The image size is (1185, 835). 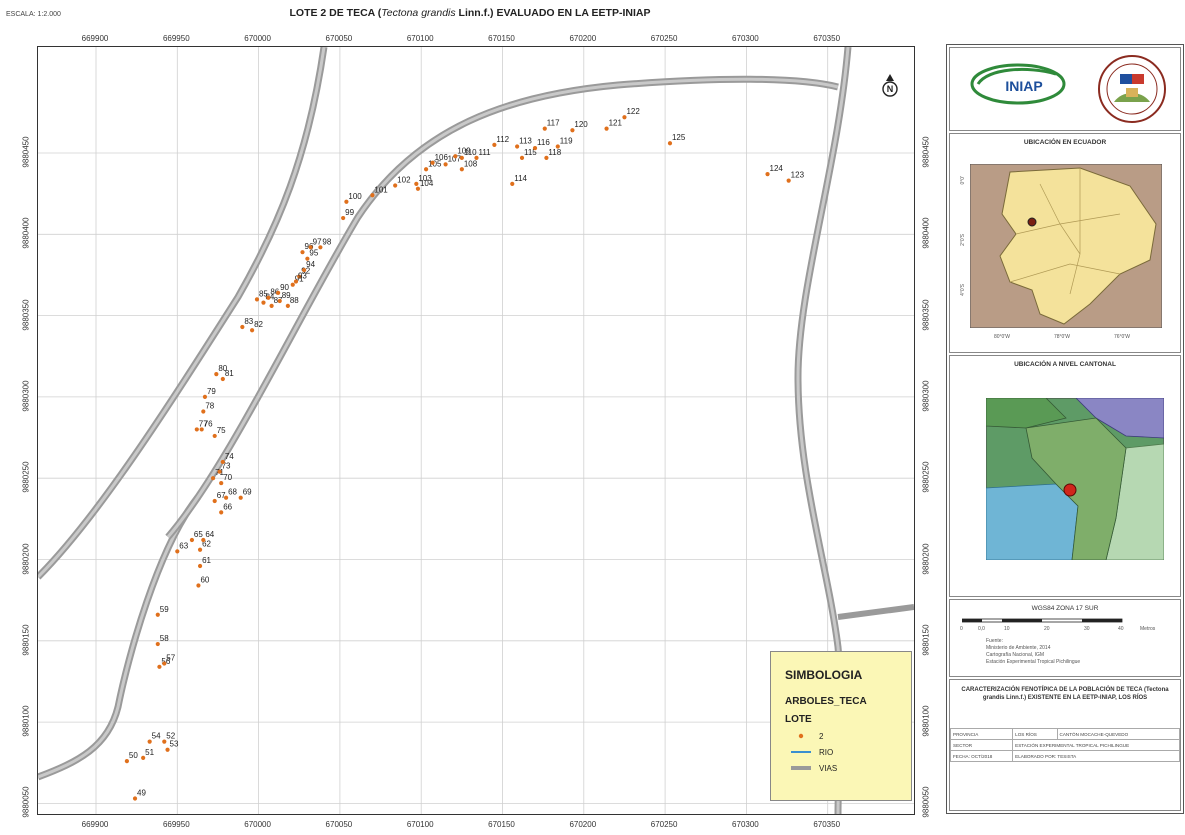 I want to click on tree-label: 61, so click(x=206, y=560).